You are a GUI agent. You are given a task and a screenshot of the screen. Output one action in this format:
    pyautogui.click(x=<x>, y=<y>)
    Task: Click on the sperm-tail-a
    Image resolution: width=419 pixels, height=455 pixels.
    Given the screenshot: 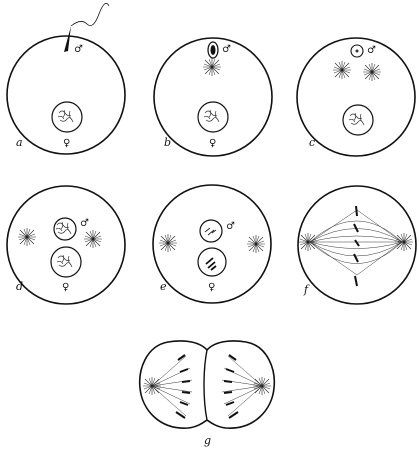 What is the action you would take?
    pyautogui.click(x=90, y=14)
    